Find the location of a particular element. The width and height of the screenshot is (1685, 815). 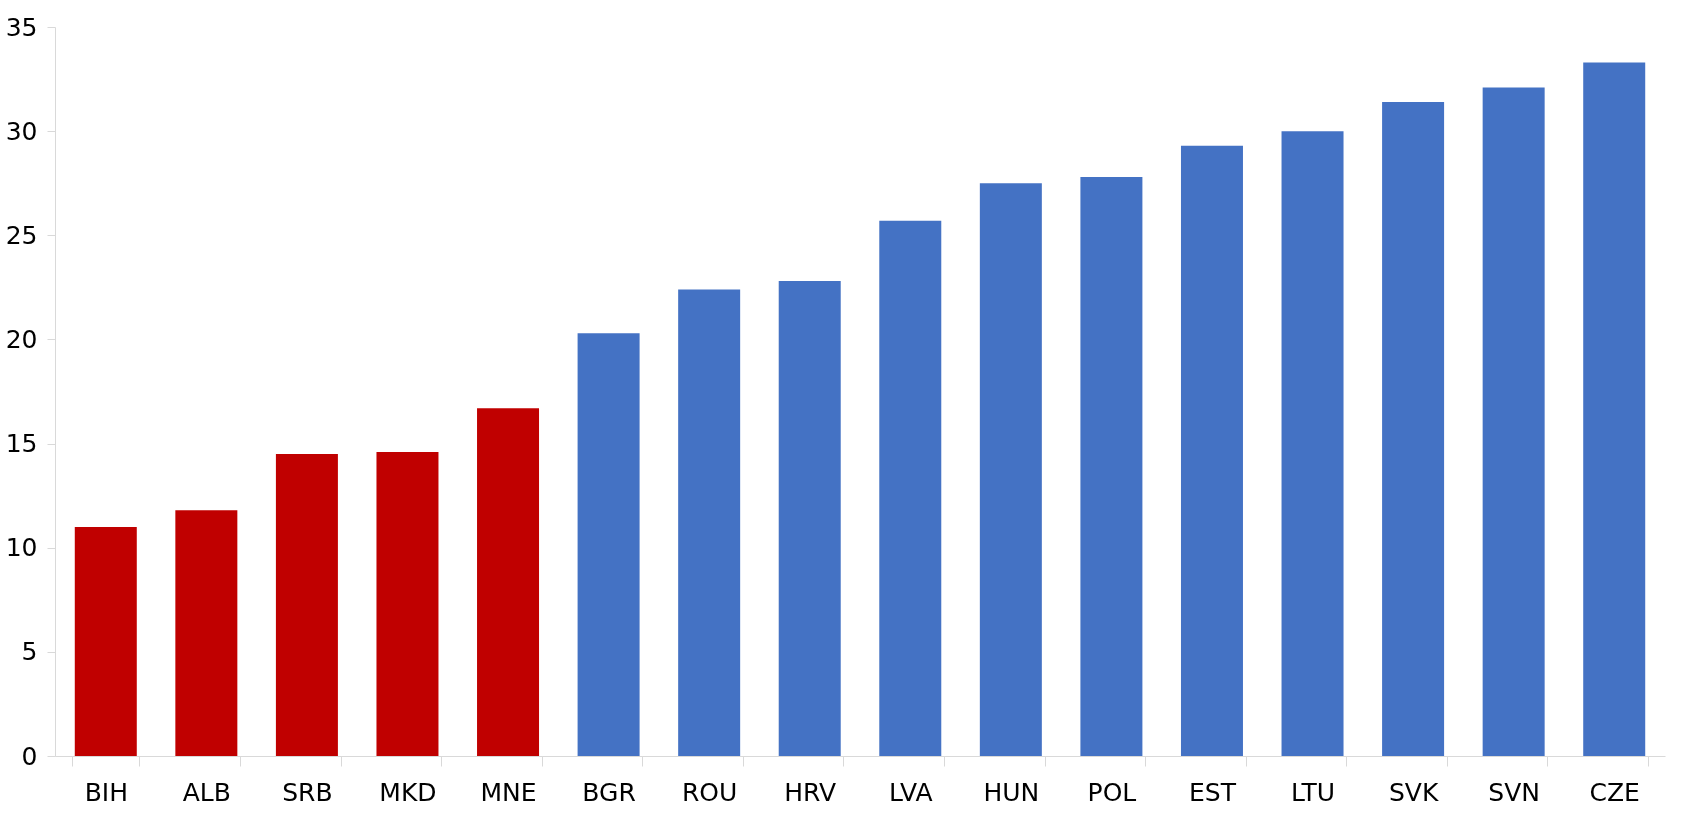

y-tick-label: 5 is located at coordinates (29, 652).